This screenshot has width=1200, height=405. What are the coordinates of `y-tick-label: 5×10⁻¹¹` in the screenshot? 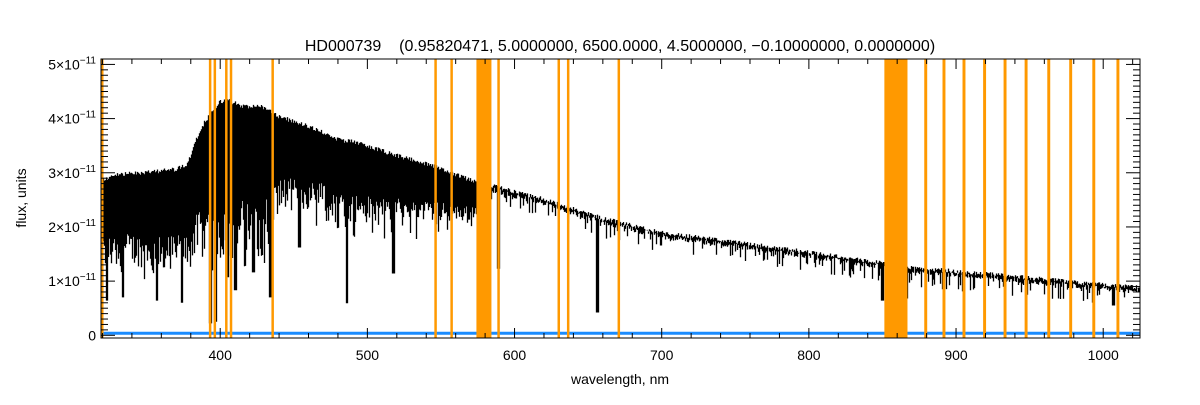 It's located at (72, 63).